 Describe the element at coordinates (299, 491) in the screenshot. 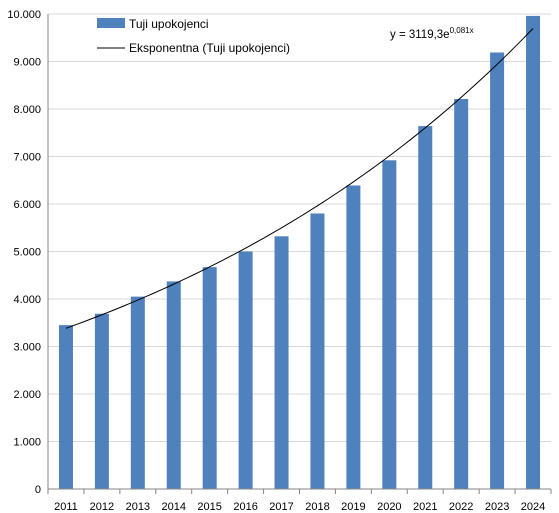

I see `x-ticks` at that location.